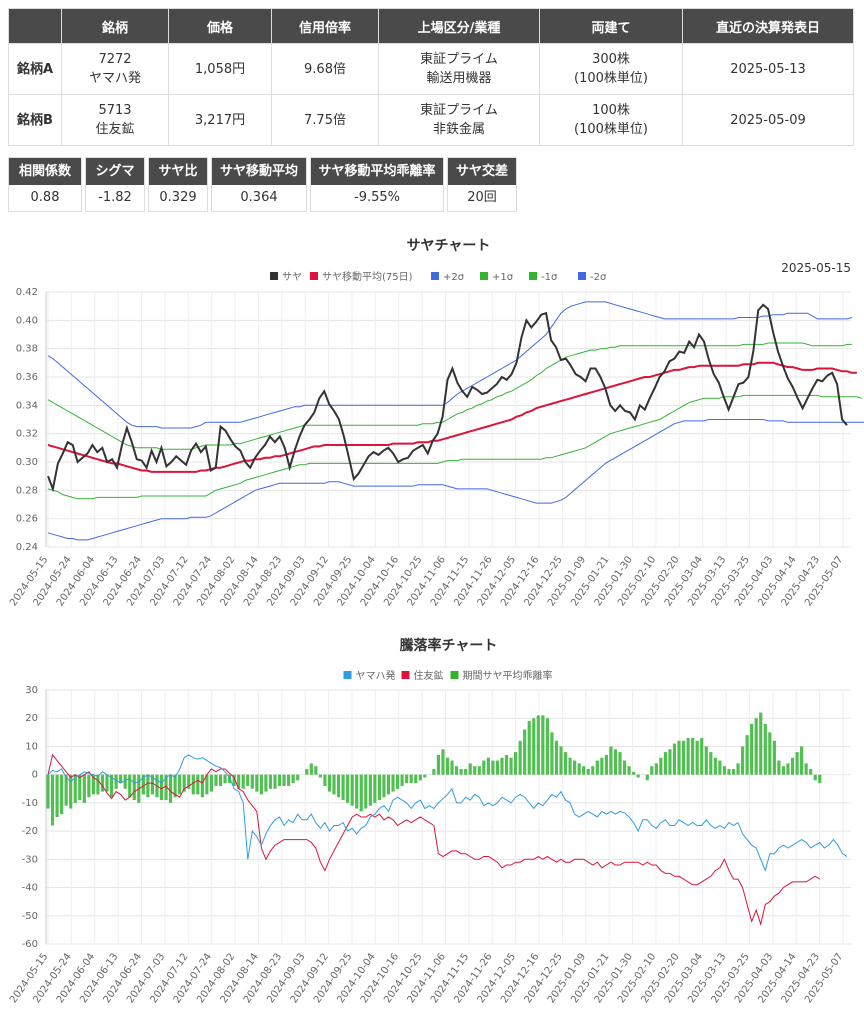 The height and width of the screenshot is (1013, 864). Describe the element at coordinates (115, 120) in the screenshot. I see `stock-cell: 5713 住友鉱` at that location.